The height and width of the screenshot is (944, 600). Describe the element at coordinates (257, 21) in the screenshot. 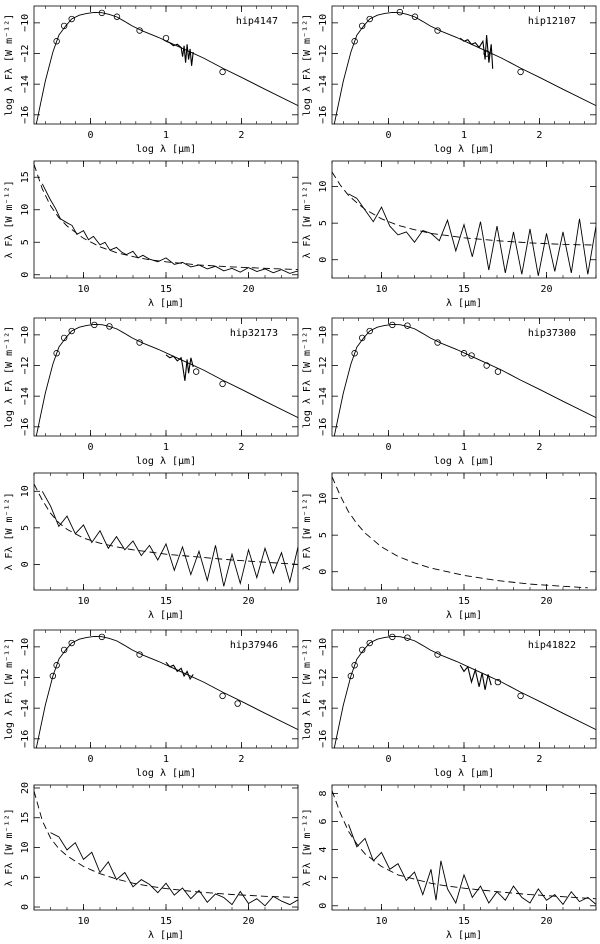

I see `star-label: hip4147` at that location.